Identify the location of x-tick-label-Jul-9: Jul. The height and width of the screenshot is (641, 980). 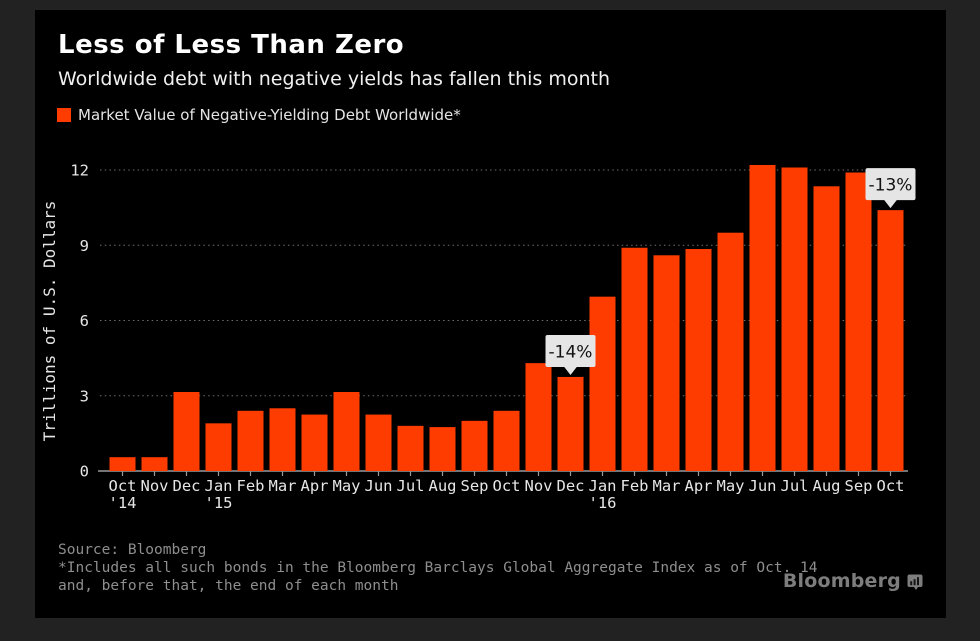
(411, 486).